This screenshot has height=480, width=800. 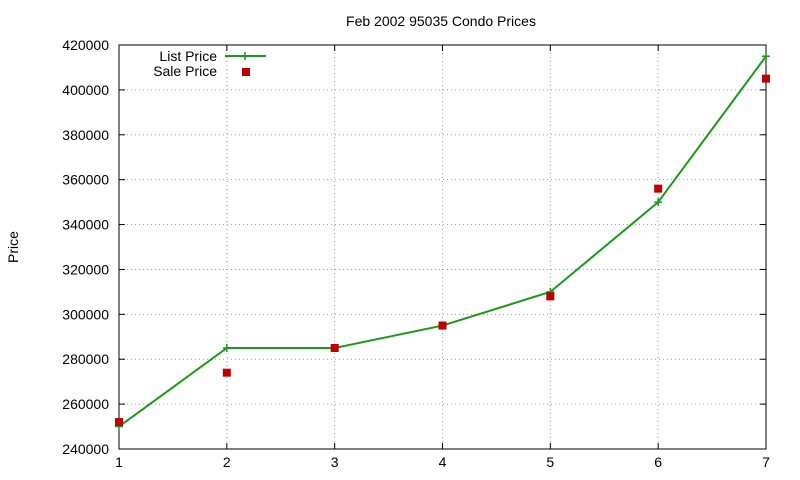 What do you see at coordinates (335, 462) in the screenshot?
I see `x-tick-label: 3` at bounding box center [335, 462].